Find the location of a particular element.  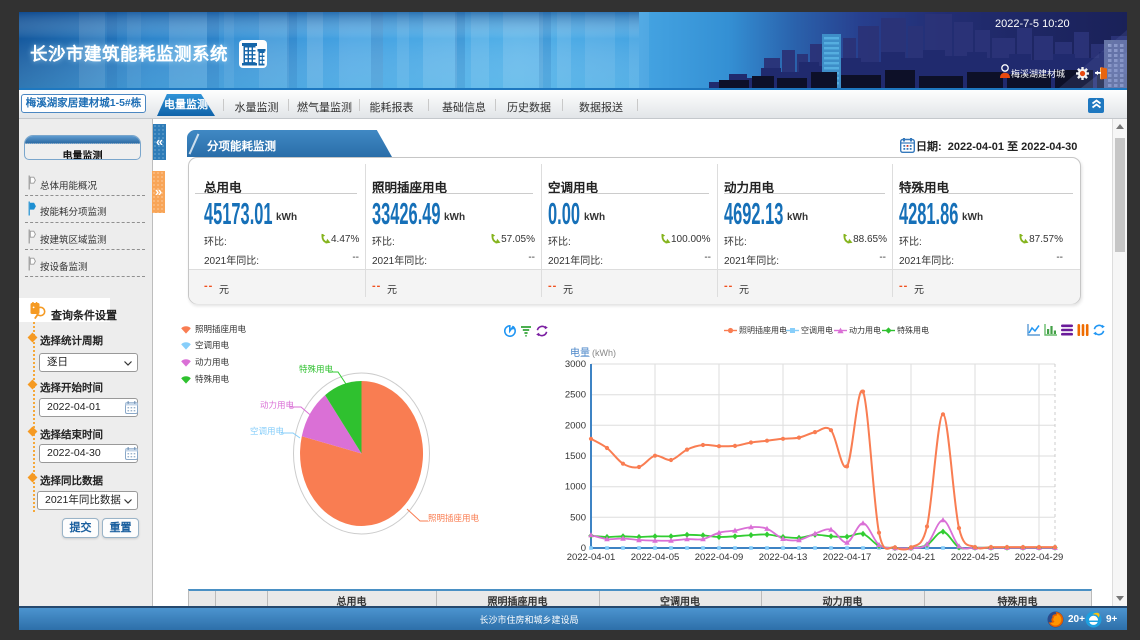

svg-text: (kWh) is located at coordinates (604, 353).